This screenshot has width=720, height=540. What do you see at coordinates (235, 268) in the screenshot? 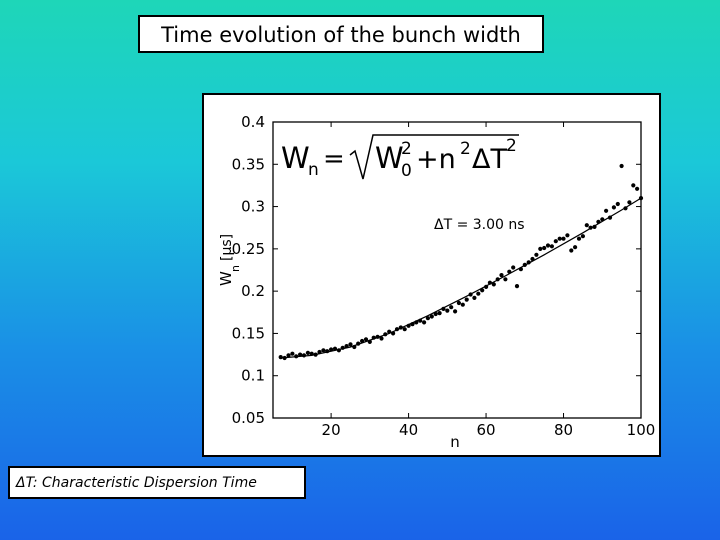
I see `y-axis-label-sub: n` at bounding box center [235, 268].